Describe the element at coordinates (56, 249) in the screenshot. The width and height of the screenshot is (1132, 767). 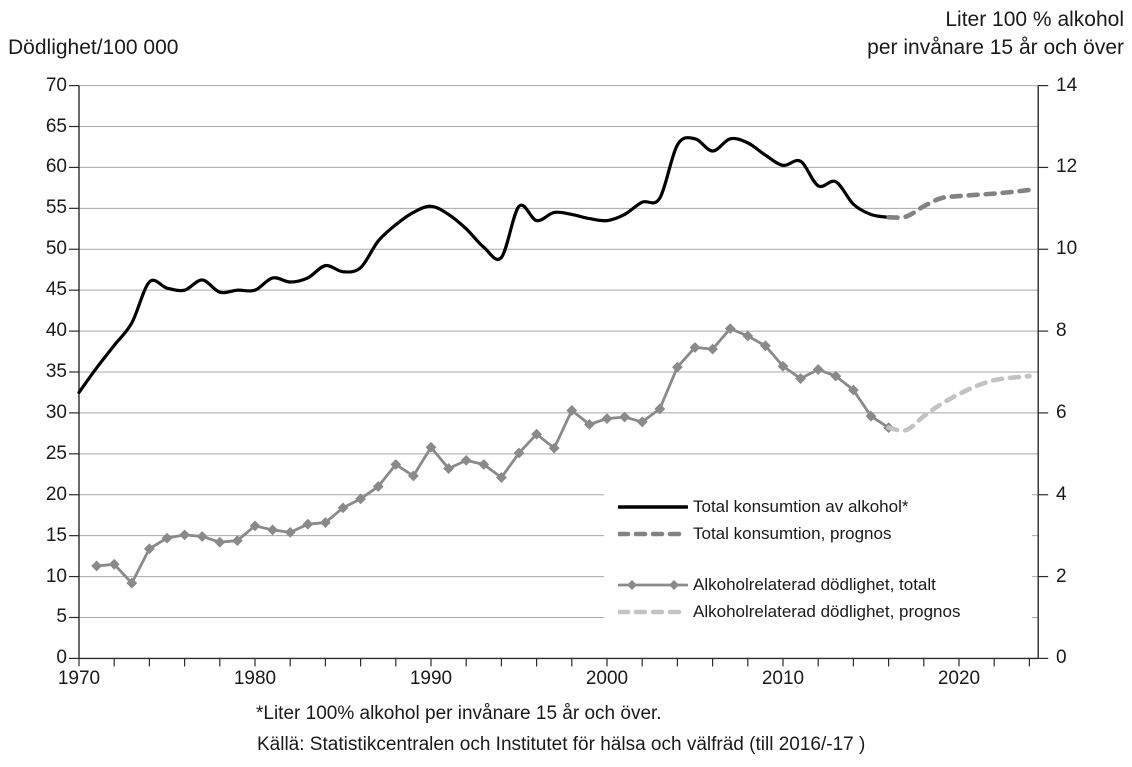
I see `y-left-tick-label: 50` at that location.